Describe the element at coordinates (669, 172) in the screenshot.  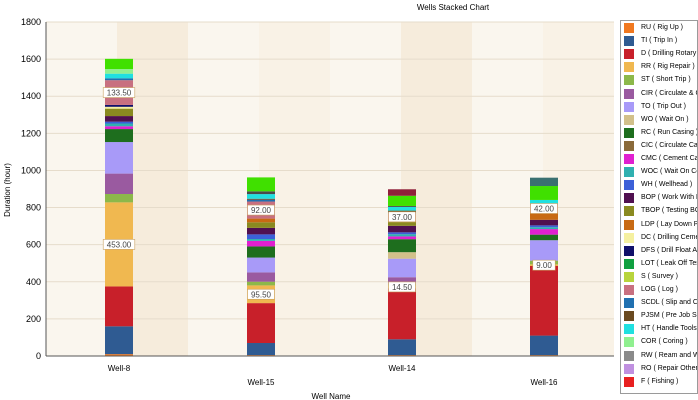
I see `legend-label: WOC ( Wait On Cement )` at that location.